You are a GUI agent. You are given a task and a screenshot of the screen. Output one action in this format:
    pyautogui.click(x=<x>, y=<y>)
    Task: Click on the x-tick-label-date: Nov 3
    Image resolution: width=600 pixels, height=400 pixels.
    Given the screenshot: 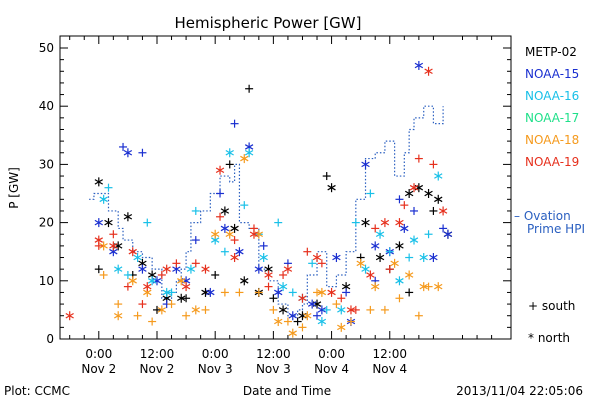 What is the action you would take?
    pyautogui.click(x=273, y=369)
    